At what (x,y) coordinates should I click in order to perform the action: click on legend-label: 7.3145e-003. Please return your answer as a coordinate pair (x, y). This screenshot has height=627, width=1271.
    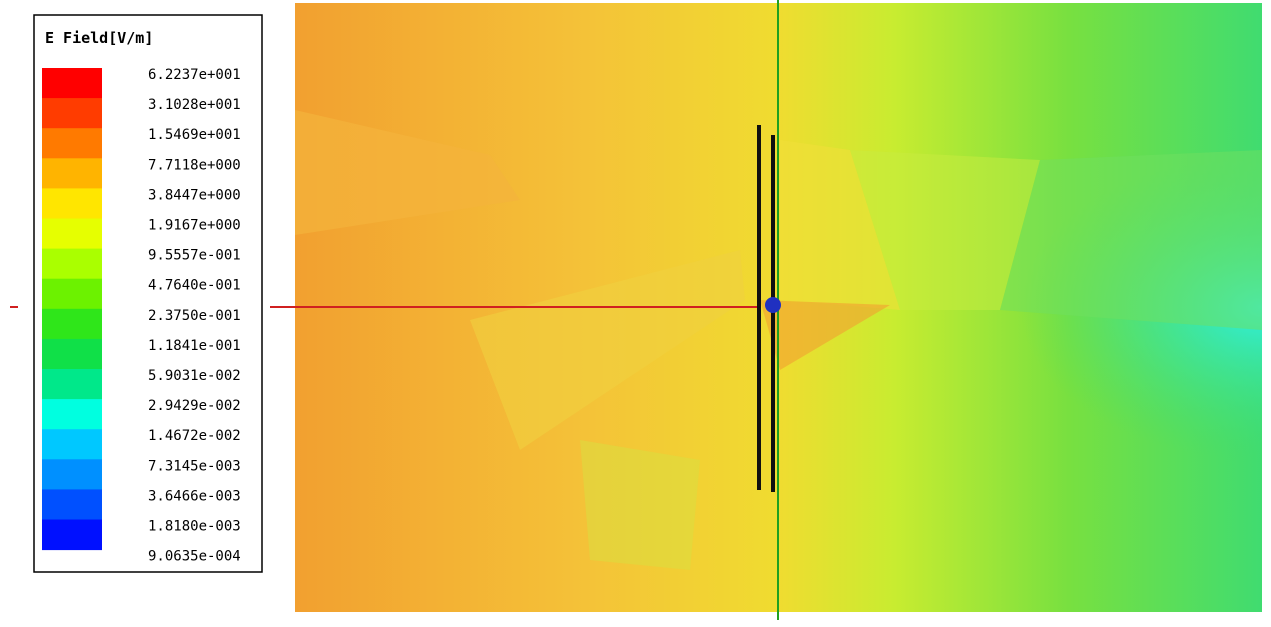
    Looking at the image, I should click on (194, 466).